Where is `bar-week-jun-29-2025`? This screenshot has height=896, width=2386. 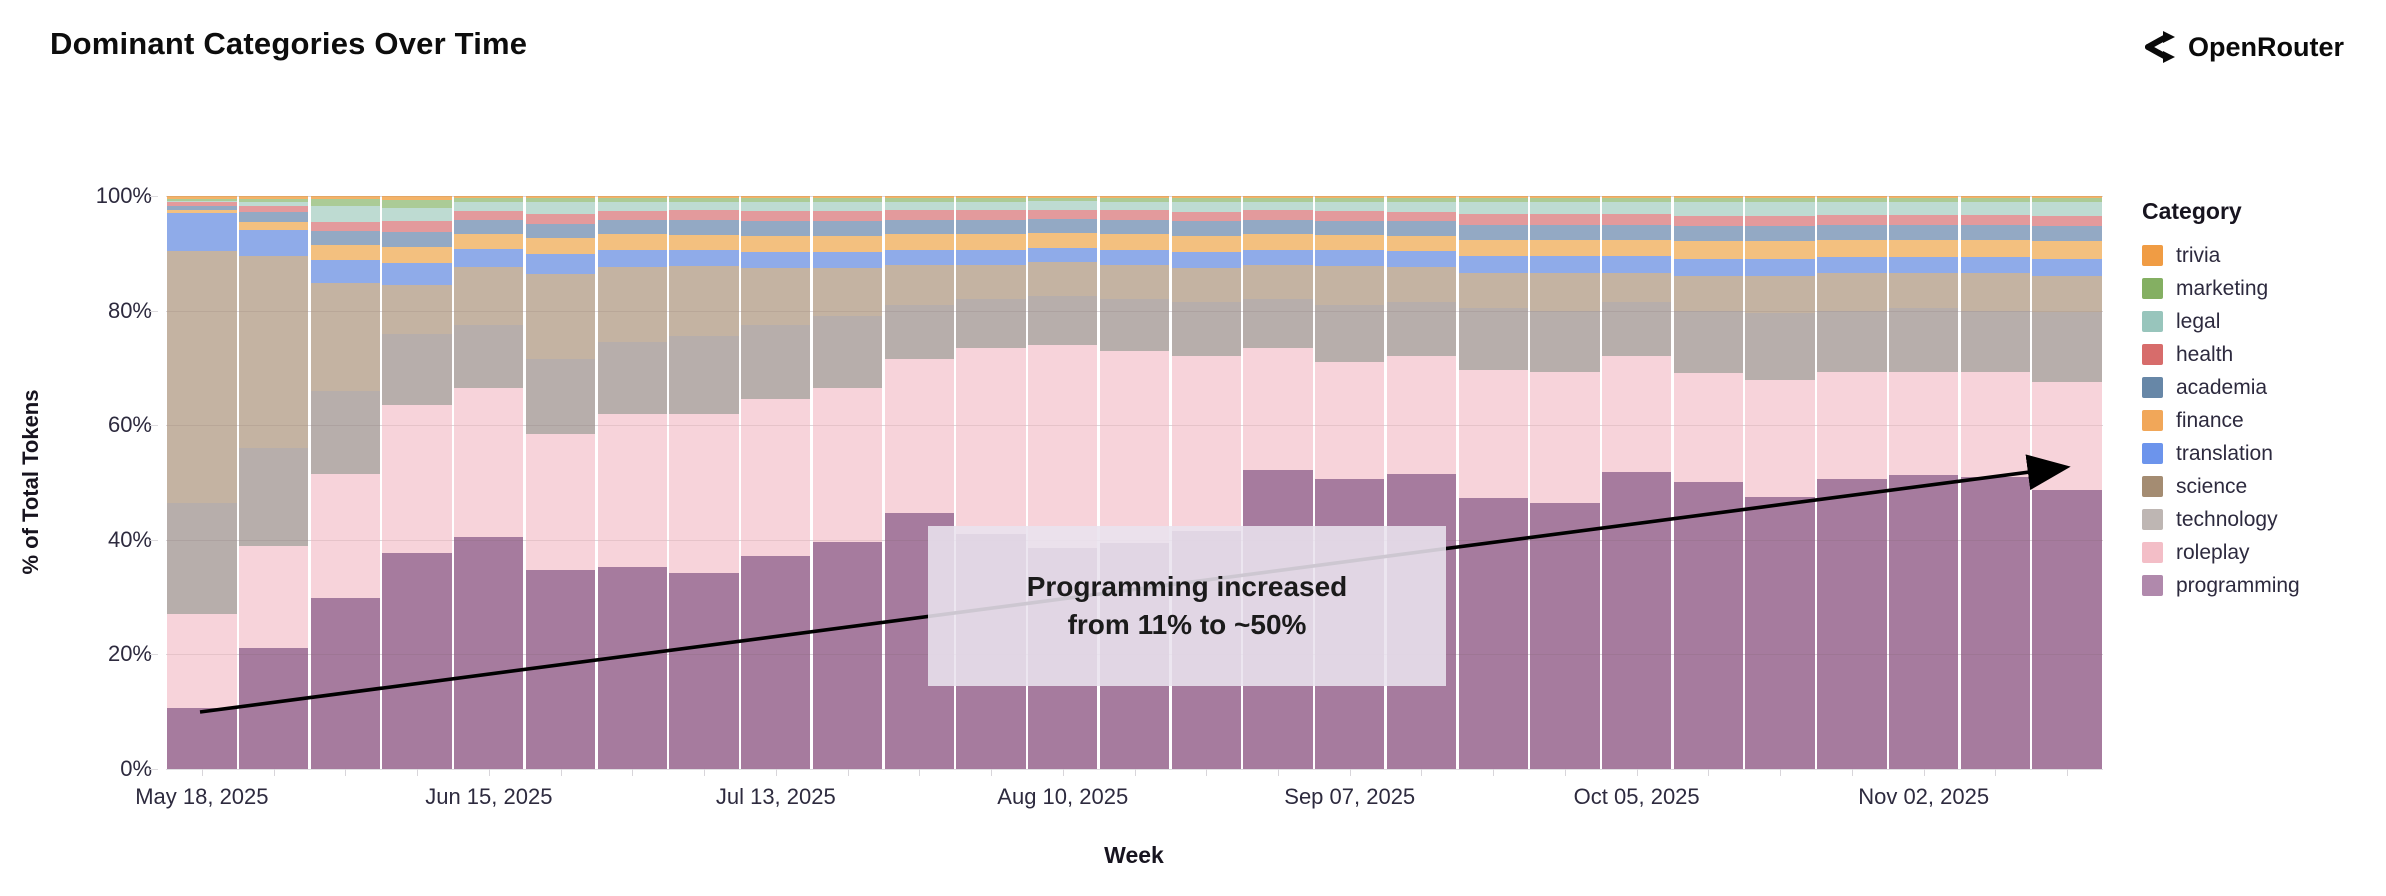 bar-week-jun-29-2025 is located at coordinates (632, 482).